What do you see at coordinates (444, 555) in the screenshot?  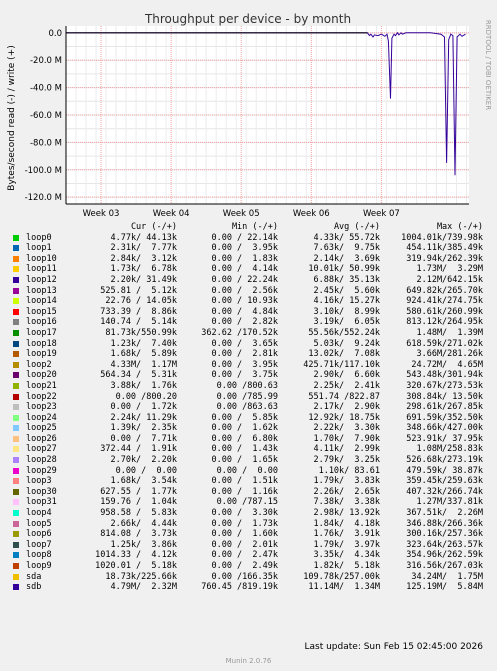 I see `legend-max-value: 354.96k/262.59k` at bounding box center [444, 555].